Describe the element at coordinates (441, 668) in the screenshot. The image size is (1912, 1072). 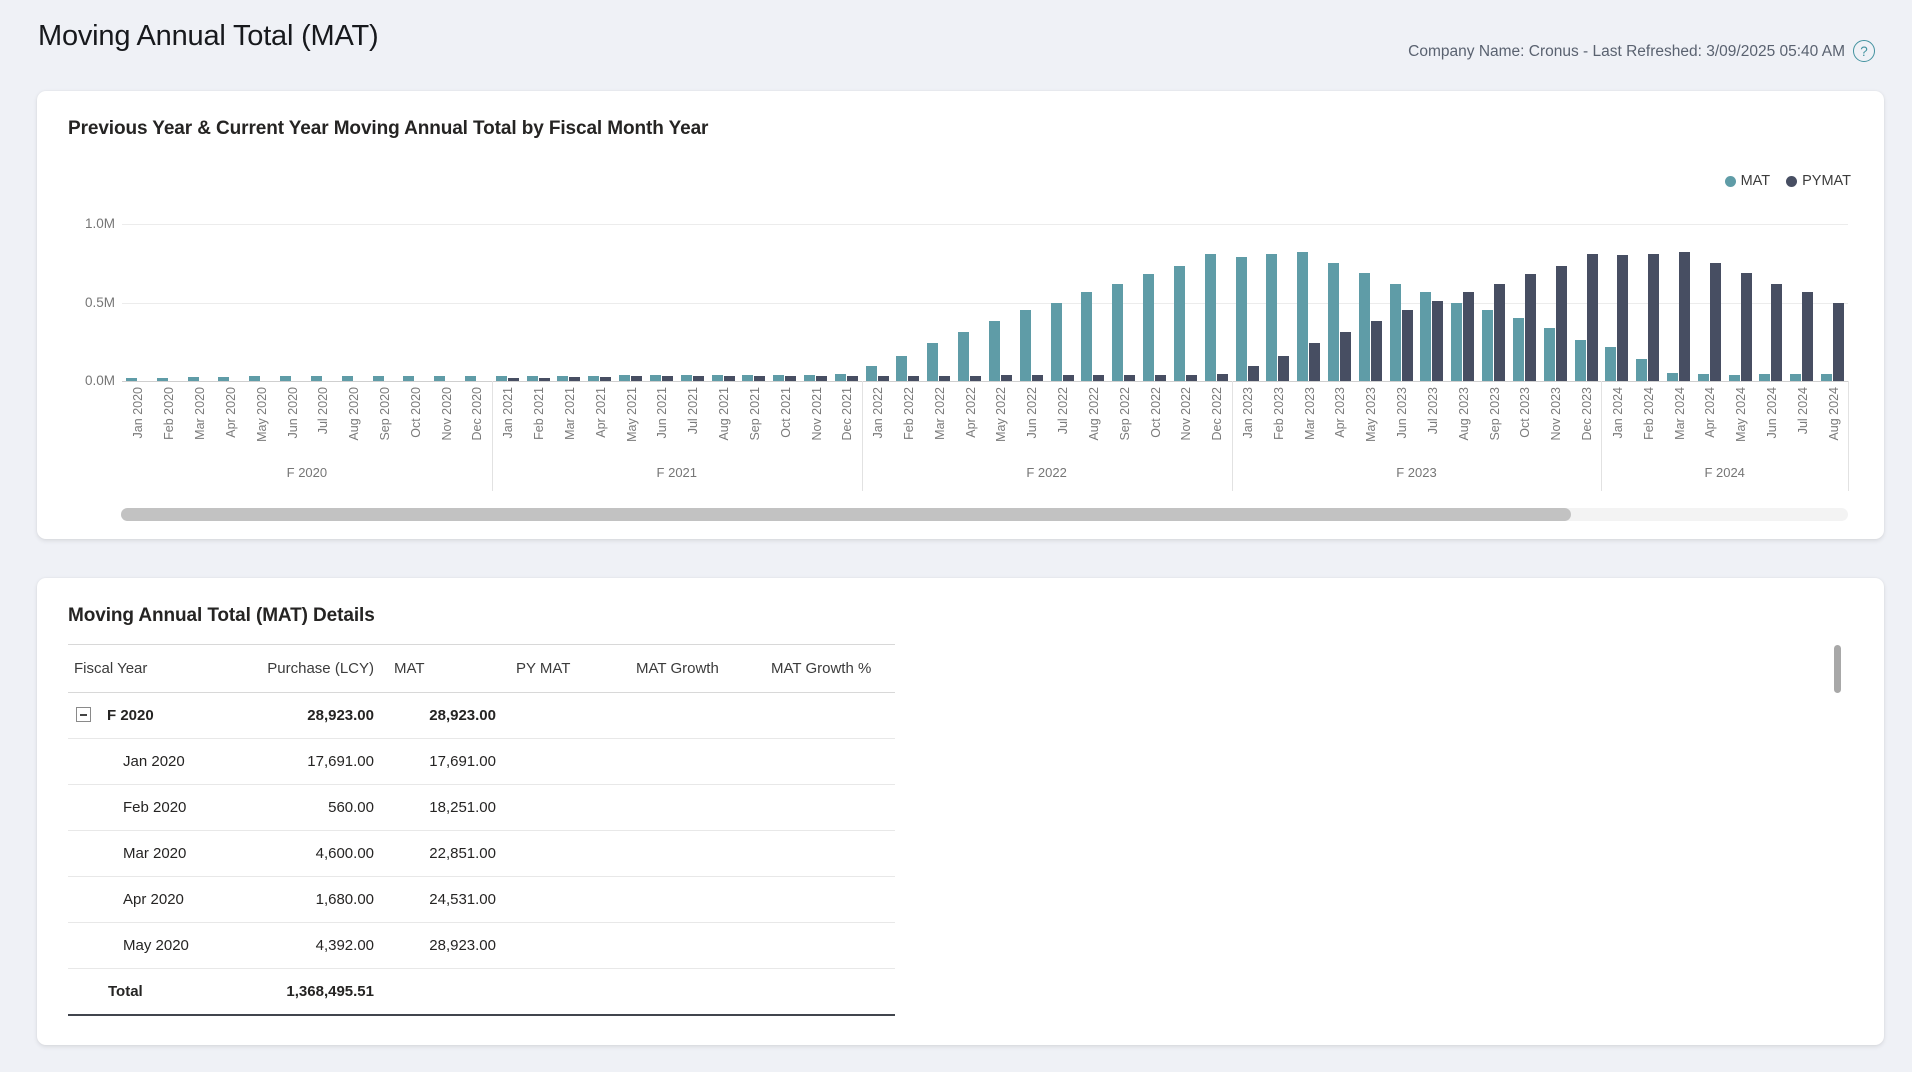
I see `column-header-mat: MAT` at that location.